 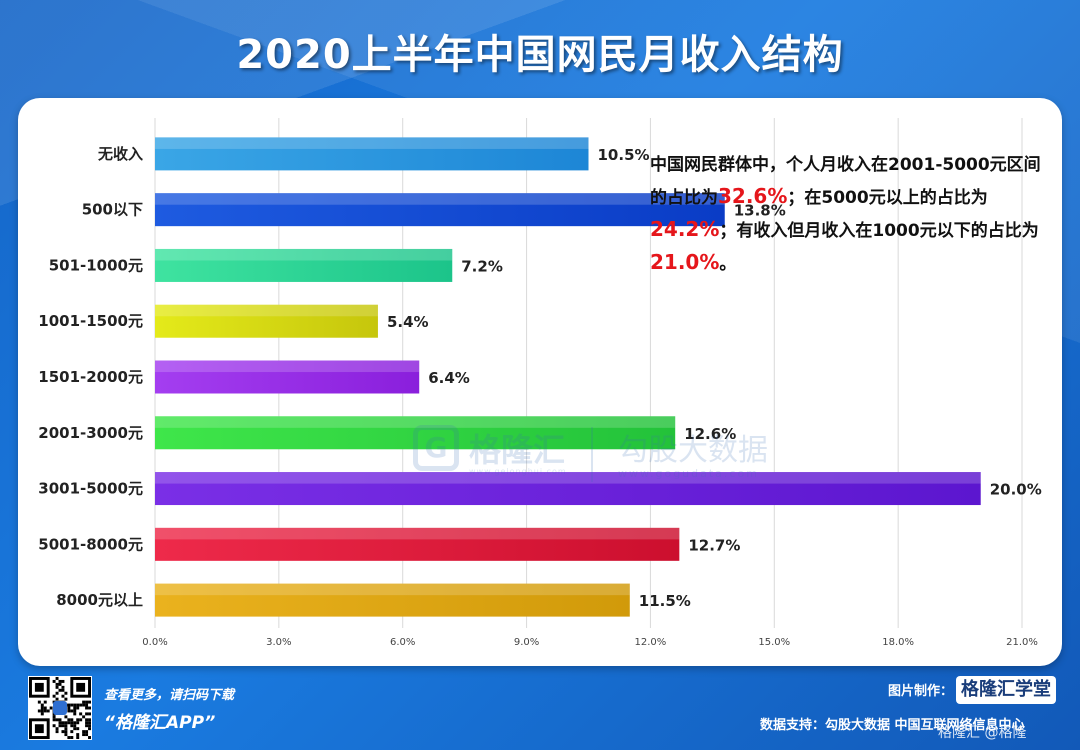 I want to click on annotation-text-3: ；有收入但月收入在1000元以下的占比为, so click(x=879, y=231).